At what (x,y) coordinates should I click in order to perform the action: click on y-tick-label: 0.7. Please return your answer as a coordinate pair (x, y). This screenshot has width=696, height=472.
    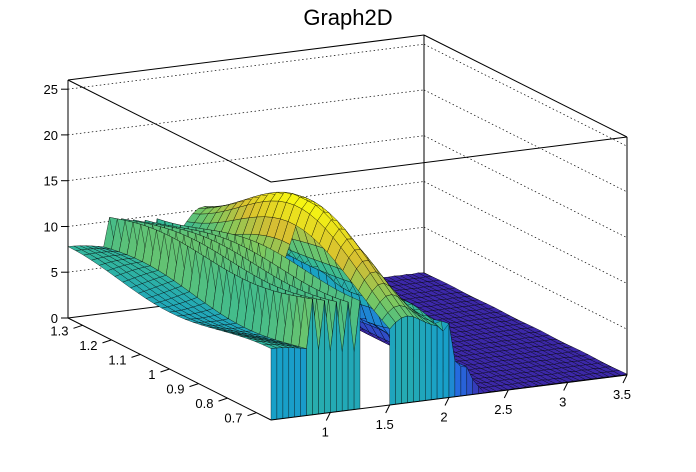
    Looking at the image, I should click on (233, 418).